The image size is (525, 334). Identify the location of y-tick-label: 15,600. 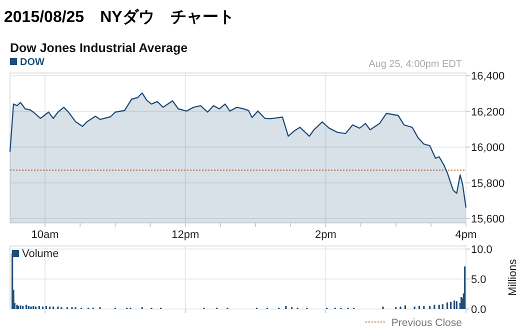
(488, 220).